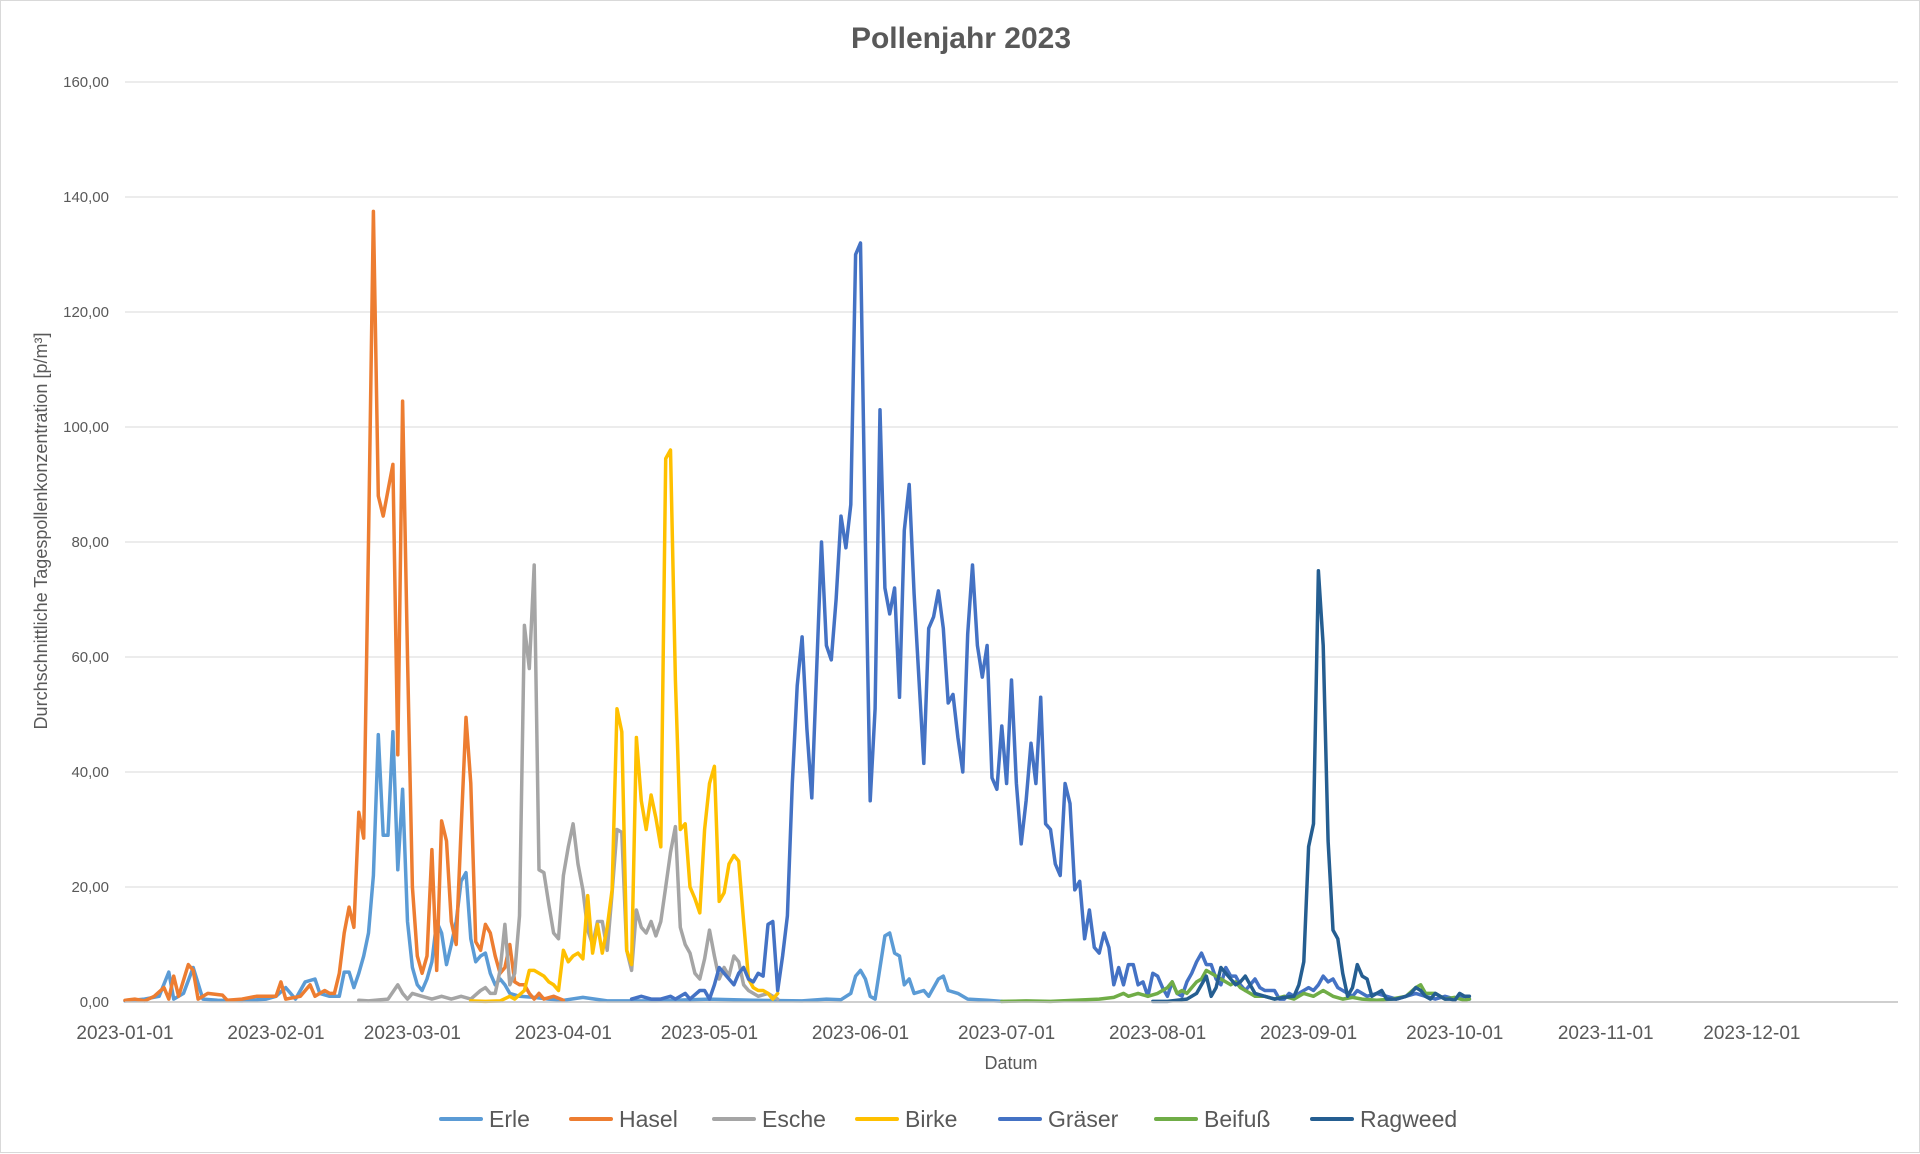  Describe the element at coordinates (1308, 1033) in the screenshot. I see `x-tick-label: 2023-09-01` at that location.